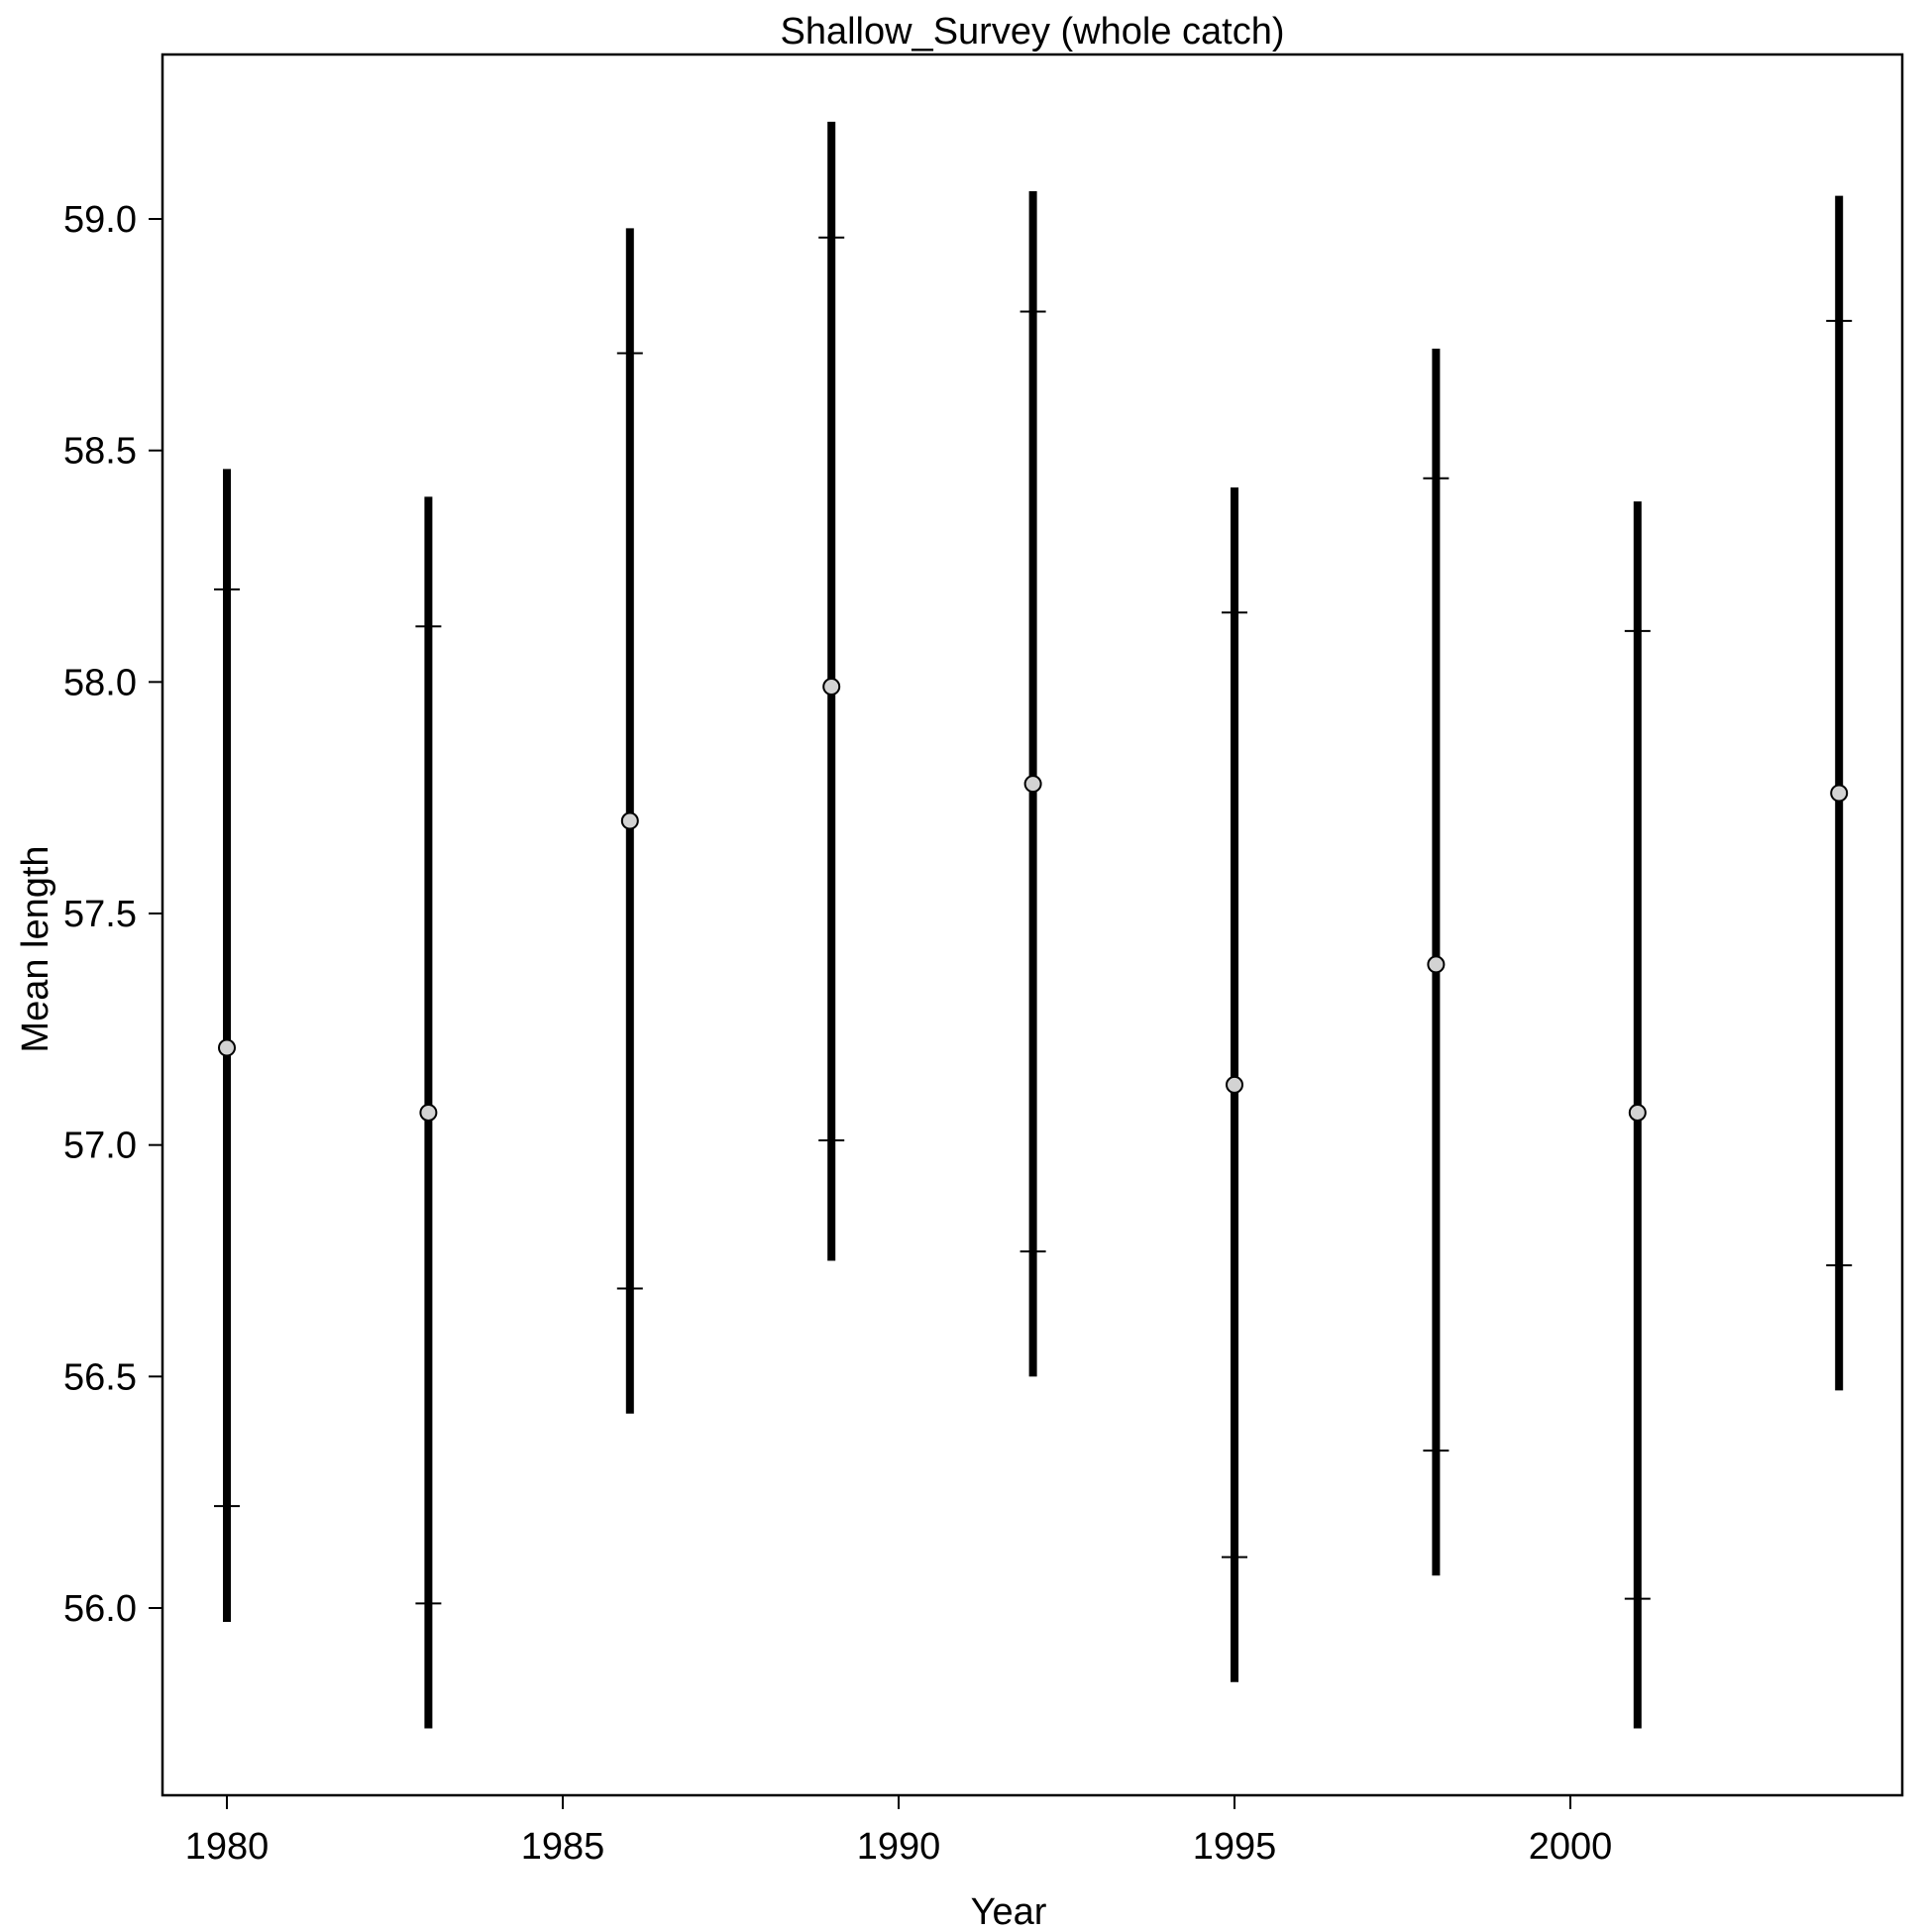 The height and width of the screenshot is (1932, 1932). Describe the element at coordinates (35, 949) in the screenshot. I see `y-axis-label: Mean length` at that location.